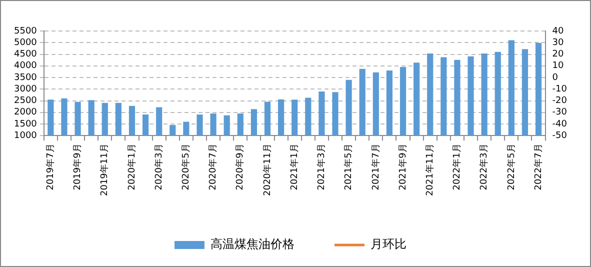  I want to click on y2-tick-label: -20, so click(560, 101).